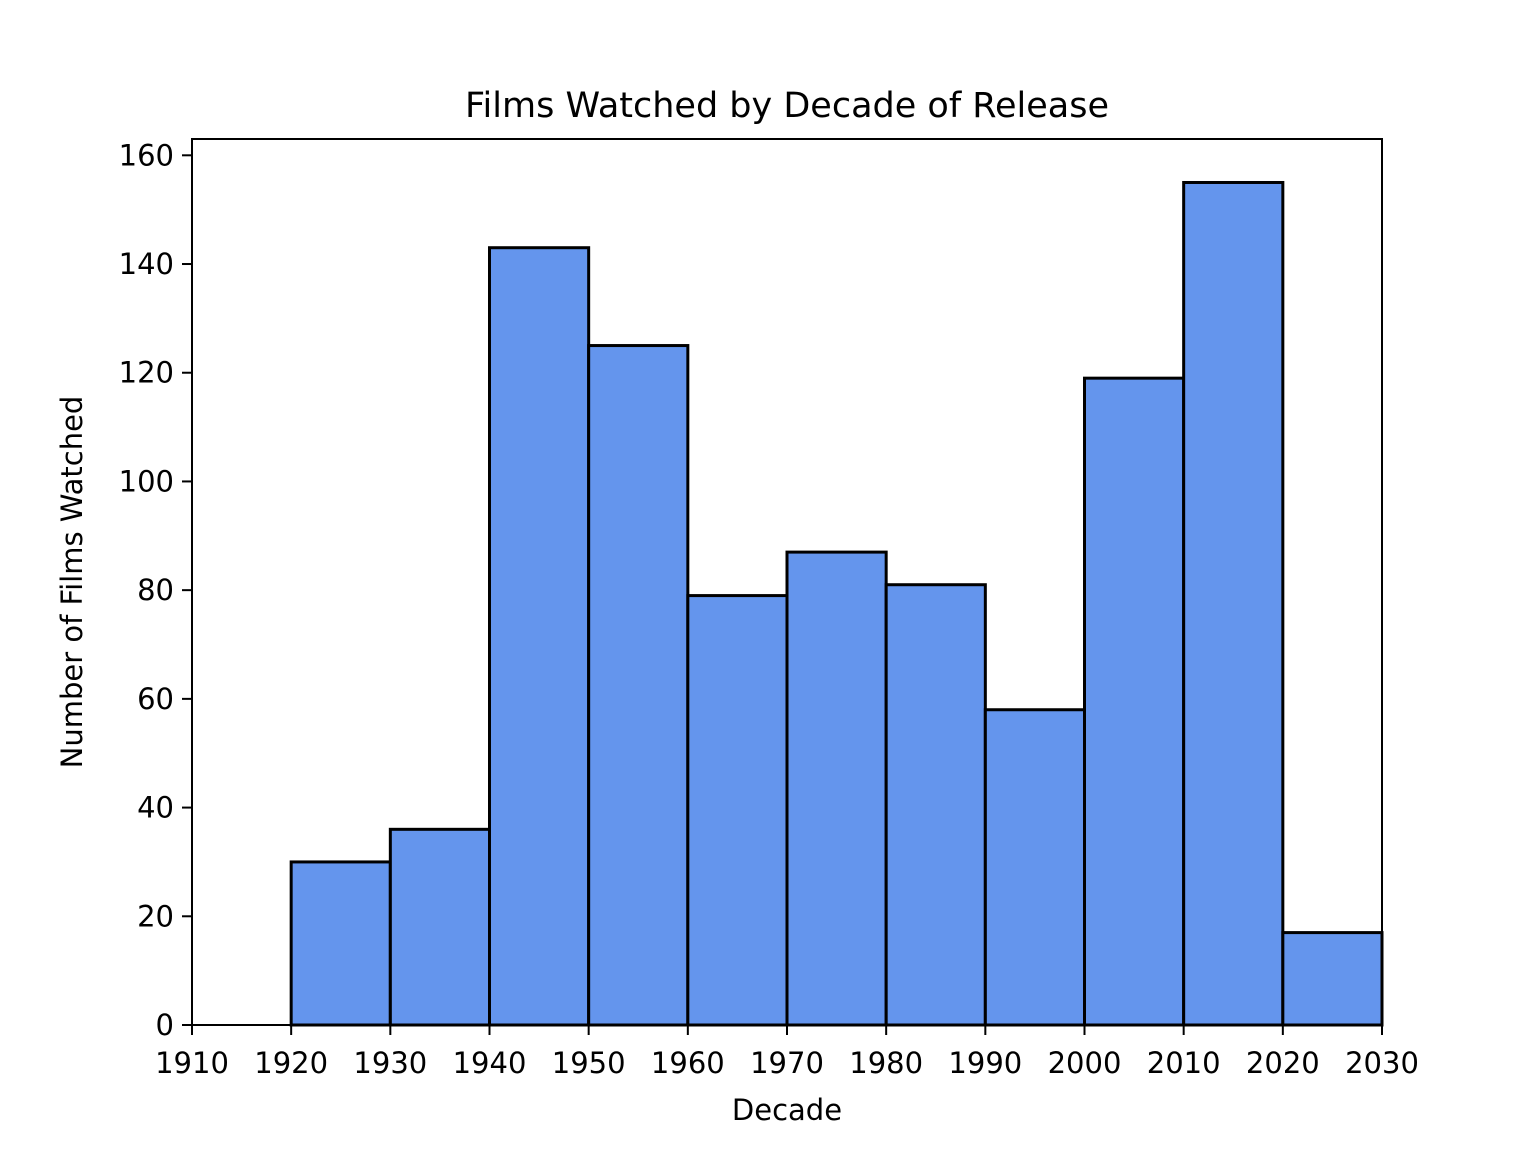 The width and height of the screenshot is (1536, 1152). What do you see at coordinates (1085, 1063) in the screenshot?
I see `x-tick-label: 2000` at bounding box center [1085, 1063].